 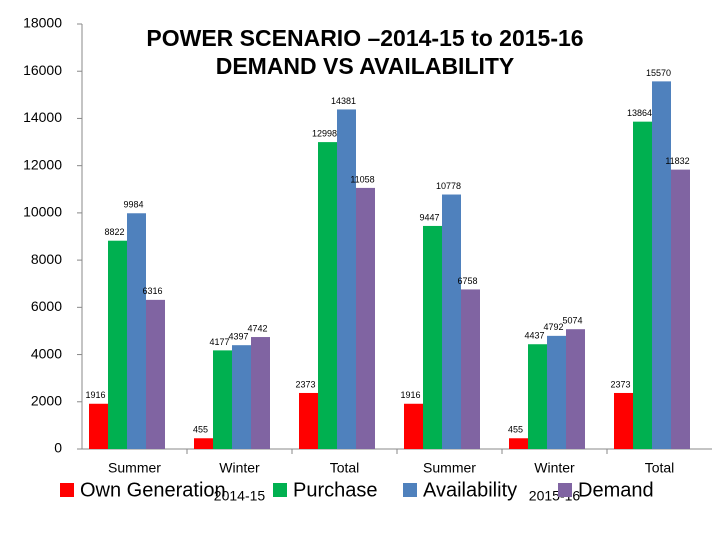 I want to click on data-label: 4742, so click(x=257, y=328).